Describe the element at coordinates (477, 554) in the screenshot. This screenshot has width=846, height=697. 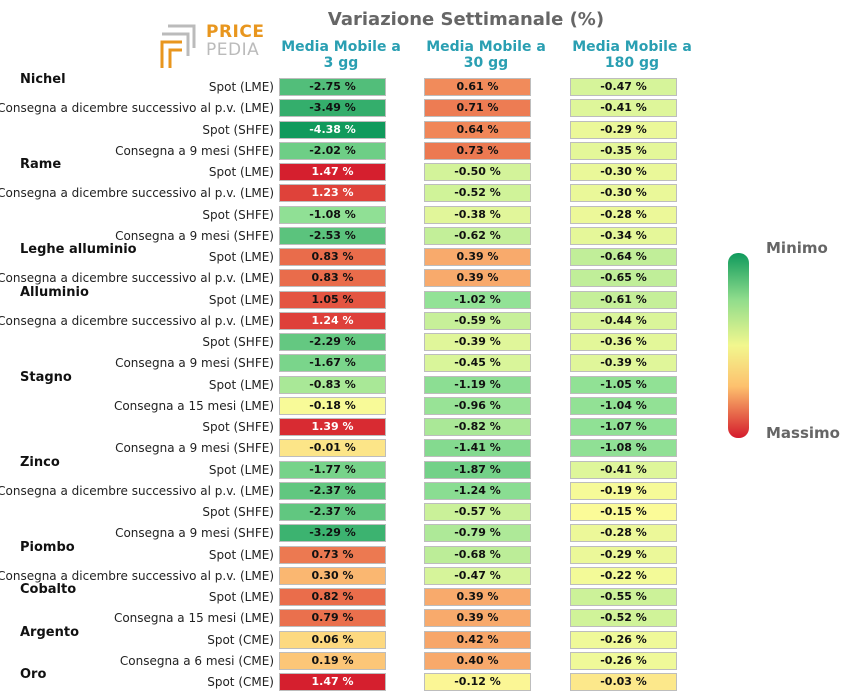
I see `value-cell: -0.68 %` at that location.